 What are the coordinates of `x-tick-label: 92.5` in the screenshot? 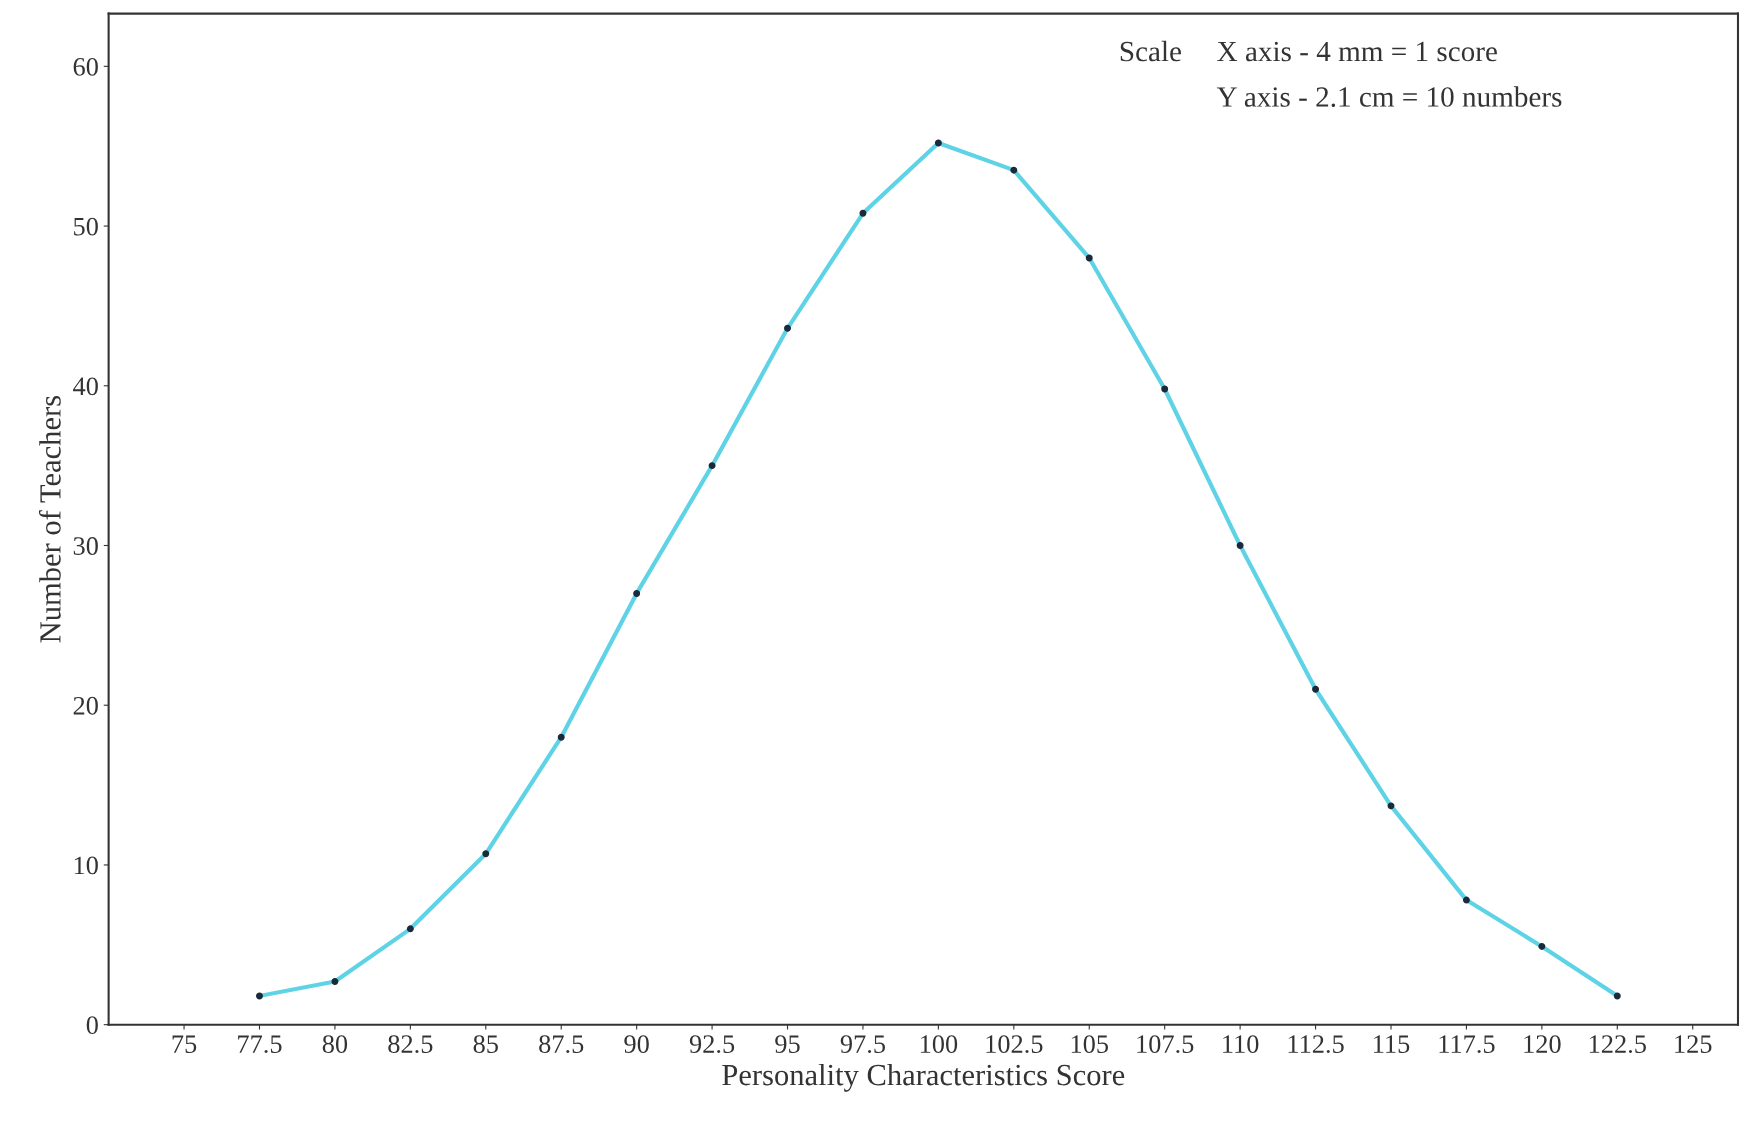 It's located at (712, 1044).